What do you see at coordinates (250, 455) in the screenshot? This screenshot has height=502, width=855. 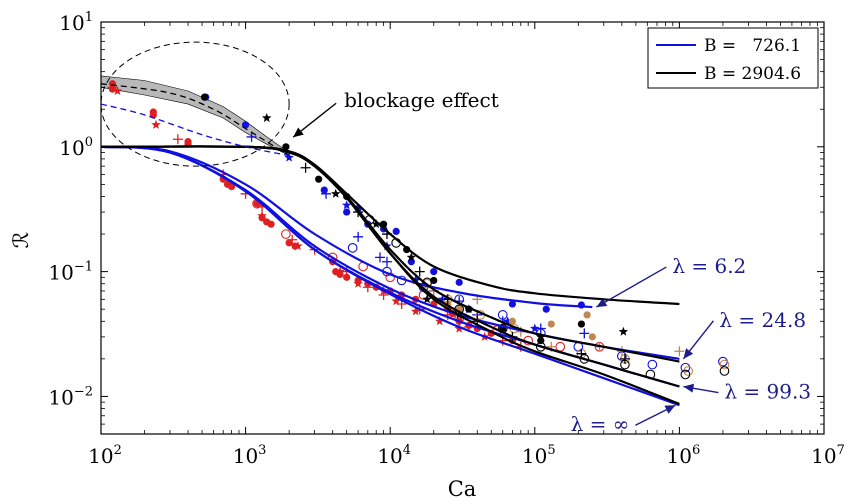 I see `x-tick-label-3: 103` at bounding box center [250, 455].